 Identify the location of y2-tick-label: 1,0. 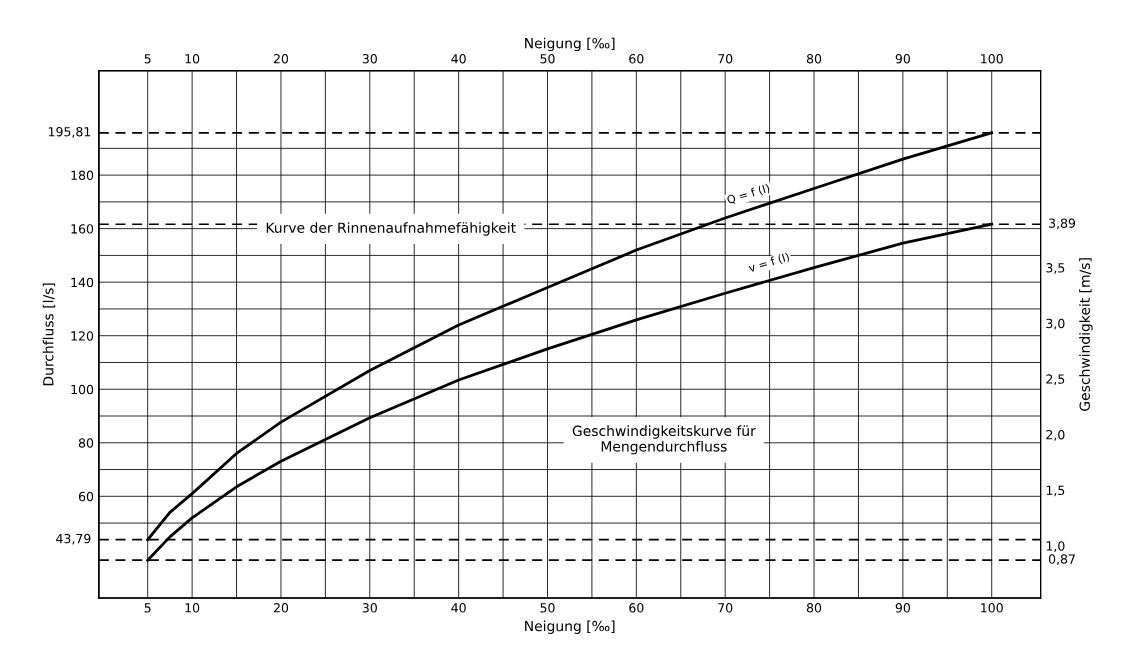
(1055, 546).